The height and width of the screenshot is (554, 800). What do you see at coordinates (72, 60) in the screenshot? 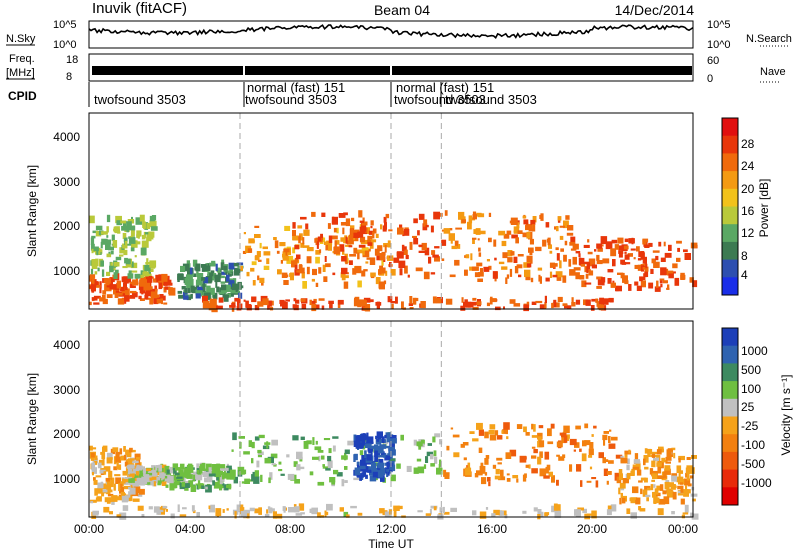
I see `freq-tick-top: 18` at bounding box center [72, 60].